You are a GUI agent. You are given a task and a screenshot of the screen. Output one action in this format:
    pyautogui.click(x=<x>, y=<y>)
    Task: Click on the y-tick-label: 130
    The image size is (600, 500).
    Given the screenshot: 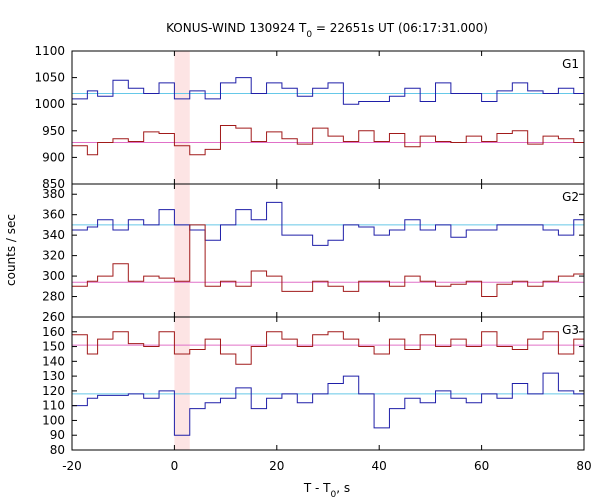 What is the action you would take?
    pyautogui.click(x=53, y=376)
    